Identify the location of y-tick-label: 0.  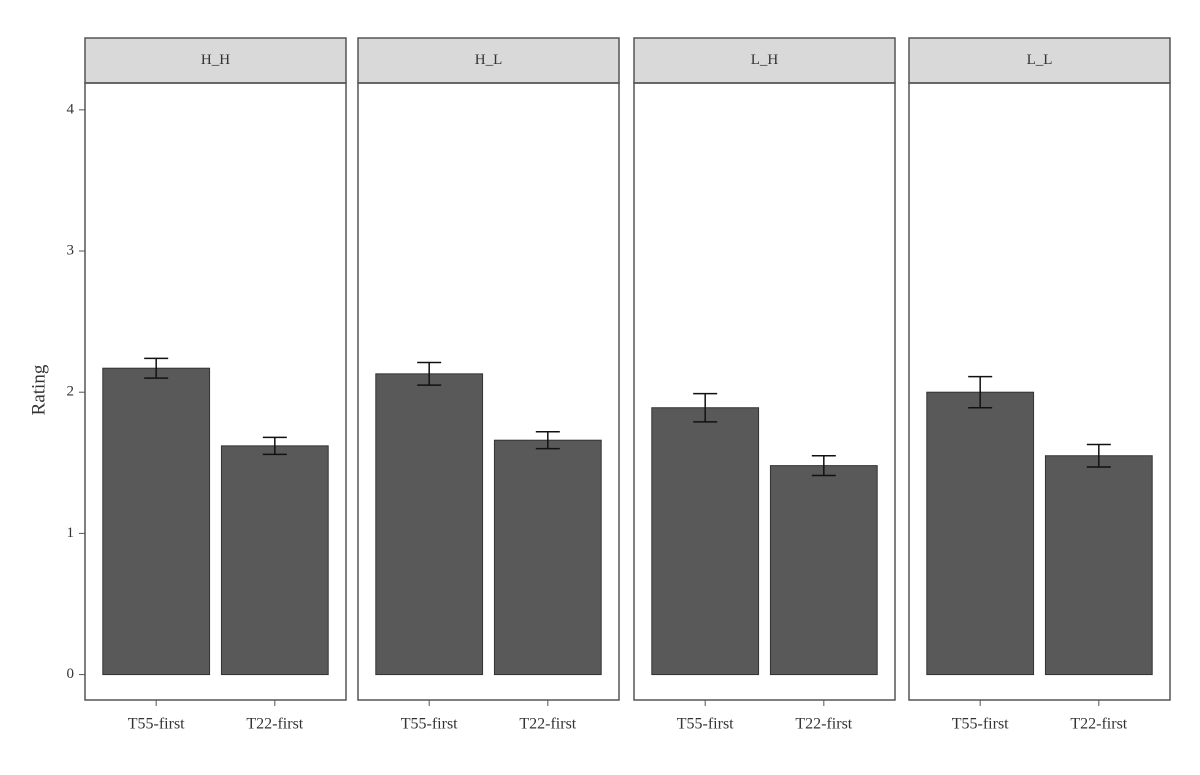
(71, 674).